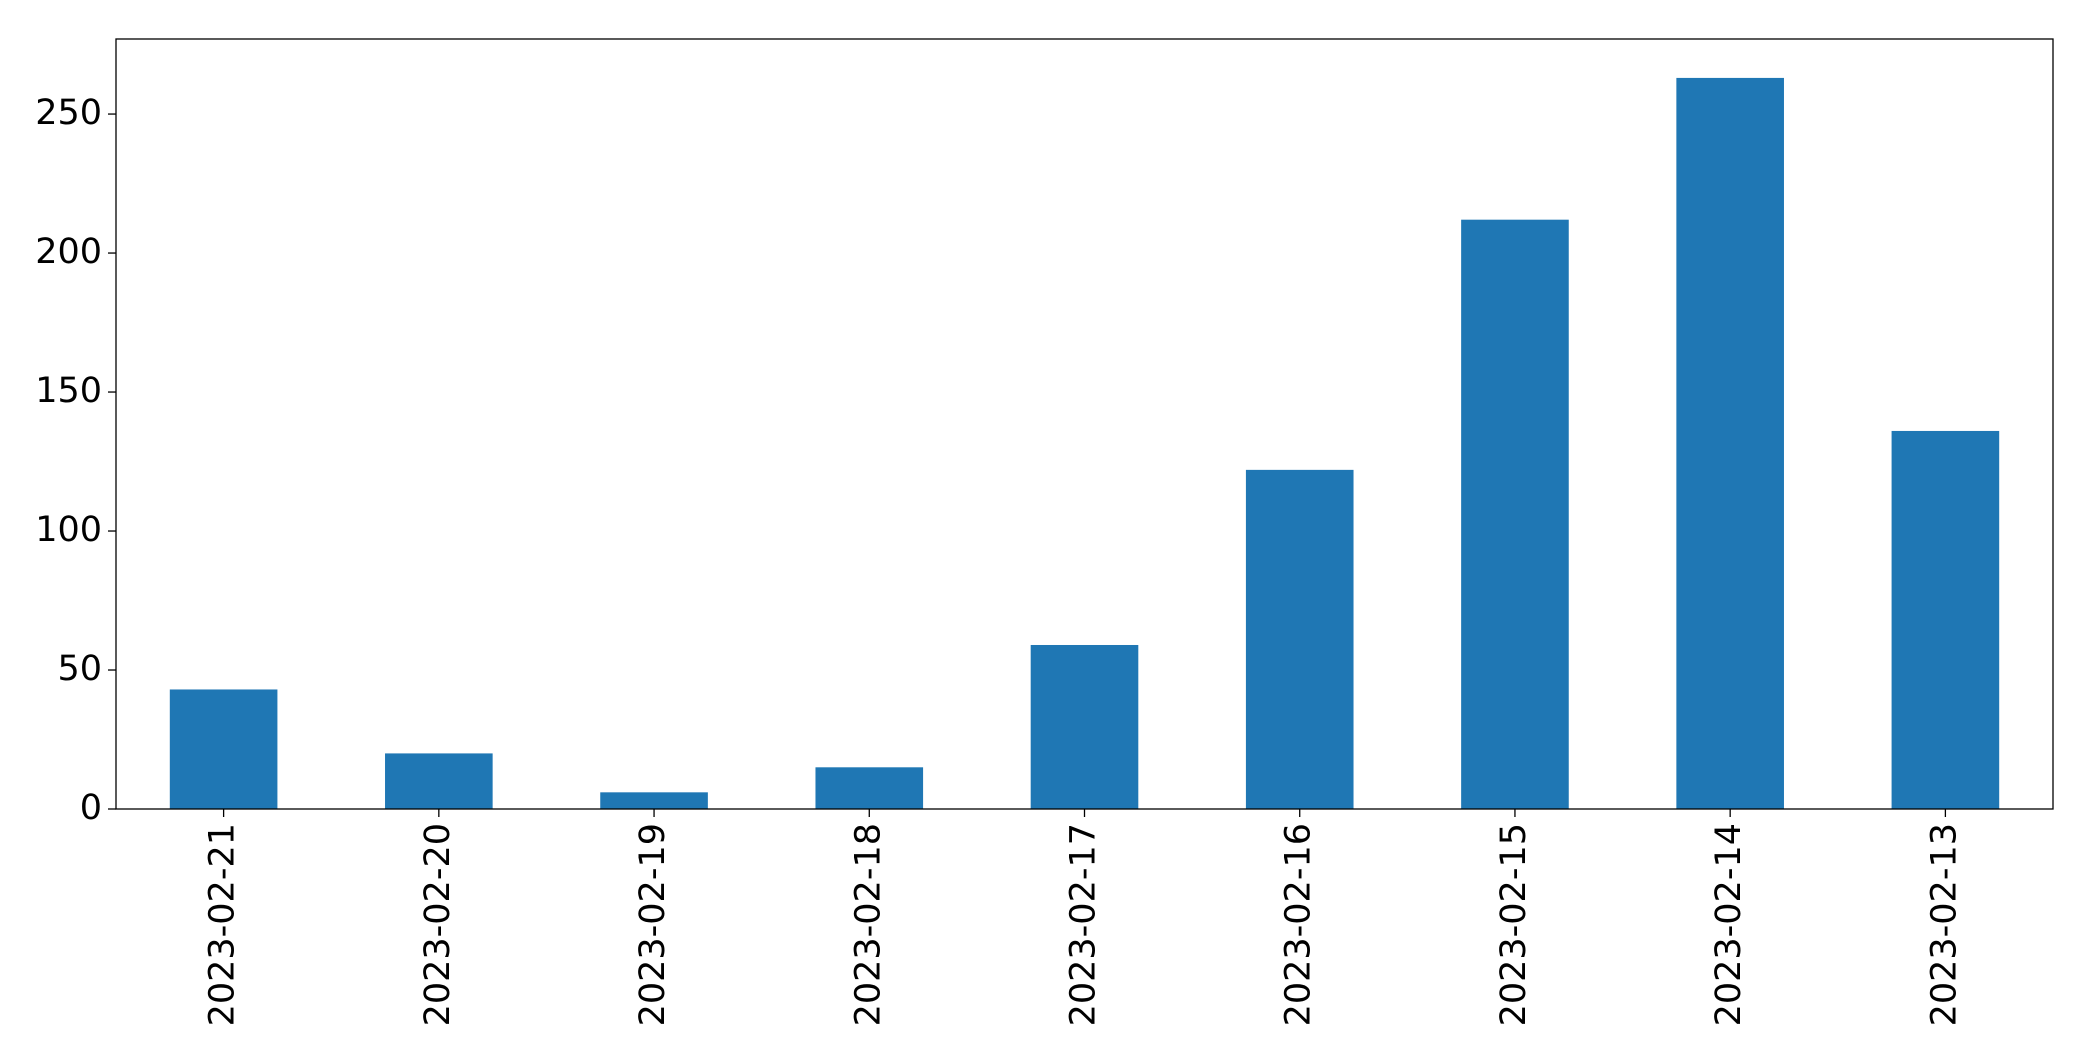  What do you see at coordinates (91, 808) in the screenshot?
I see `y-tick-label: 0` at bounding box center [91, 808].